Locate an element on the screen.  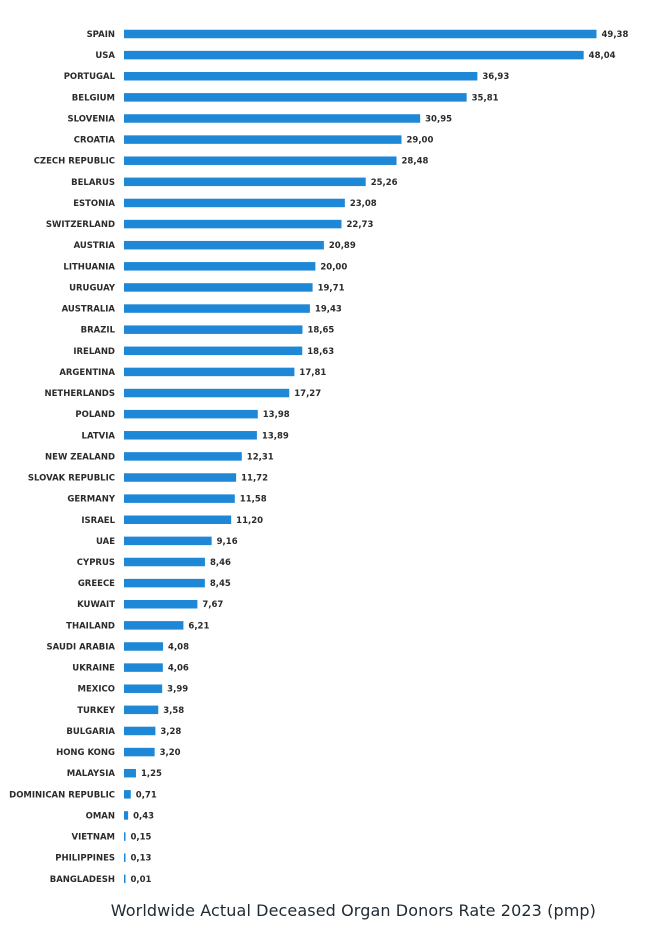
value-label-germany: 11,58 is located at coordinates (253, 500).